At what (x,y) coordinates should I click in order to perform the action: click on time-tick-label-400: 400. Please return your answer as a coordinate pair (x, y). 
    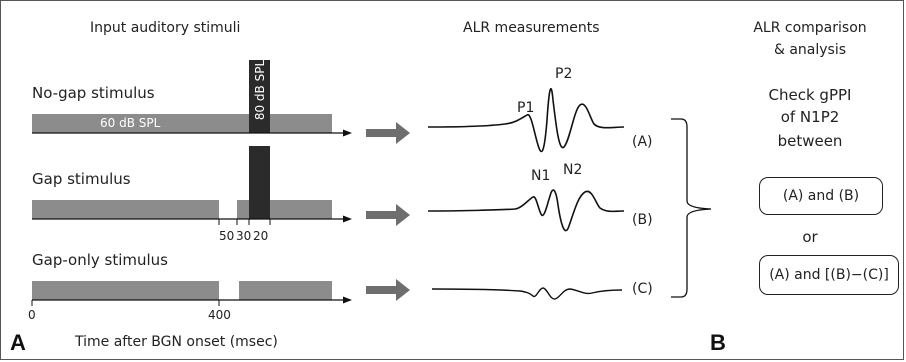
    Looking at the image, I should click on (219, 315).